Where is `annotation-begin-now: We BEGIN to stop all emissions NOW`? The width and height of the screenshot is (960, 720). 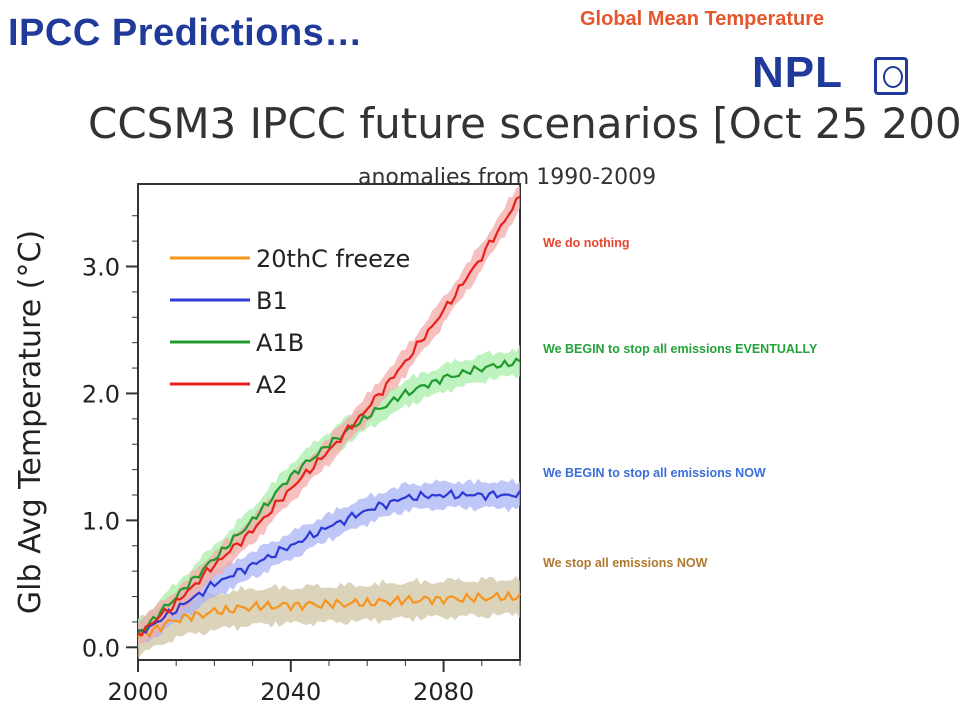
annotation-begin-now: We BEGIN to stop all emissions NOW is located at coordinates (654, 473).